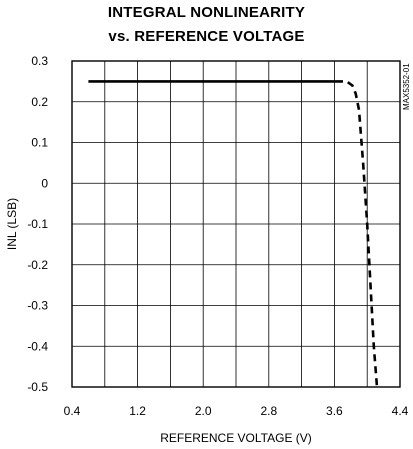  Describe the element at coordinates (334, 411) in the screenshot. I see `x-tick-label: 3.6` at that location.